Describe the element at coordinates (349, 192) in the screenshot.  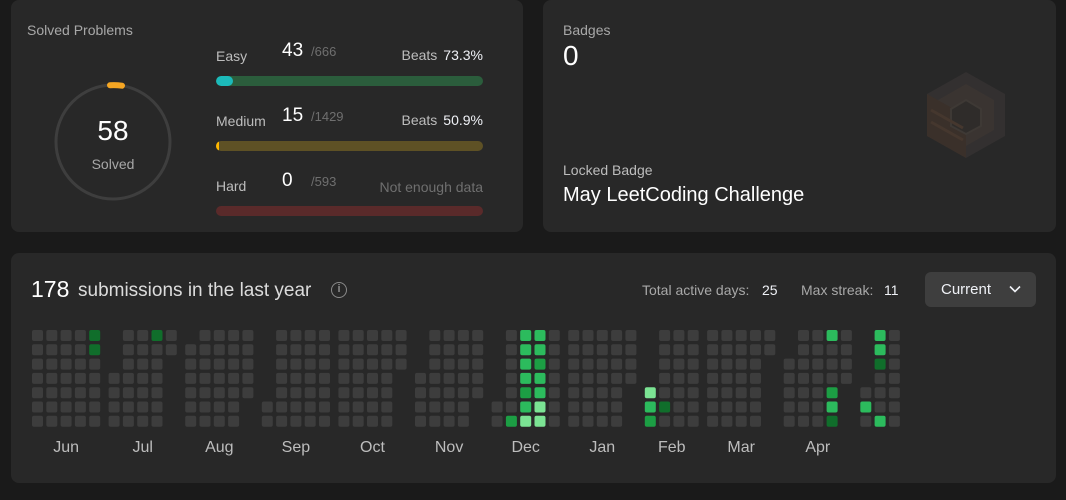
I see `difficulty-hard: Hard 0 /593 Not enough data` at that location.